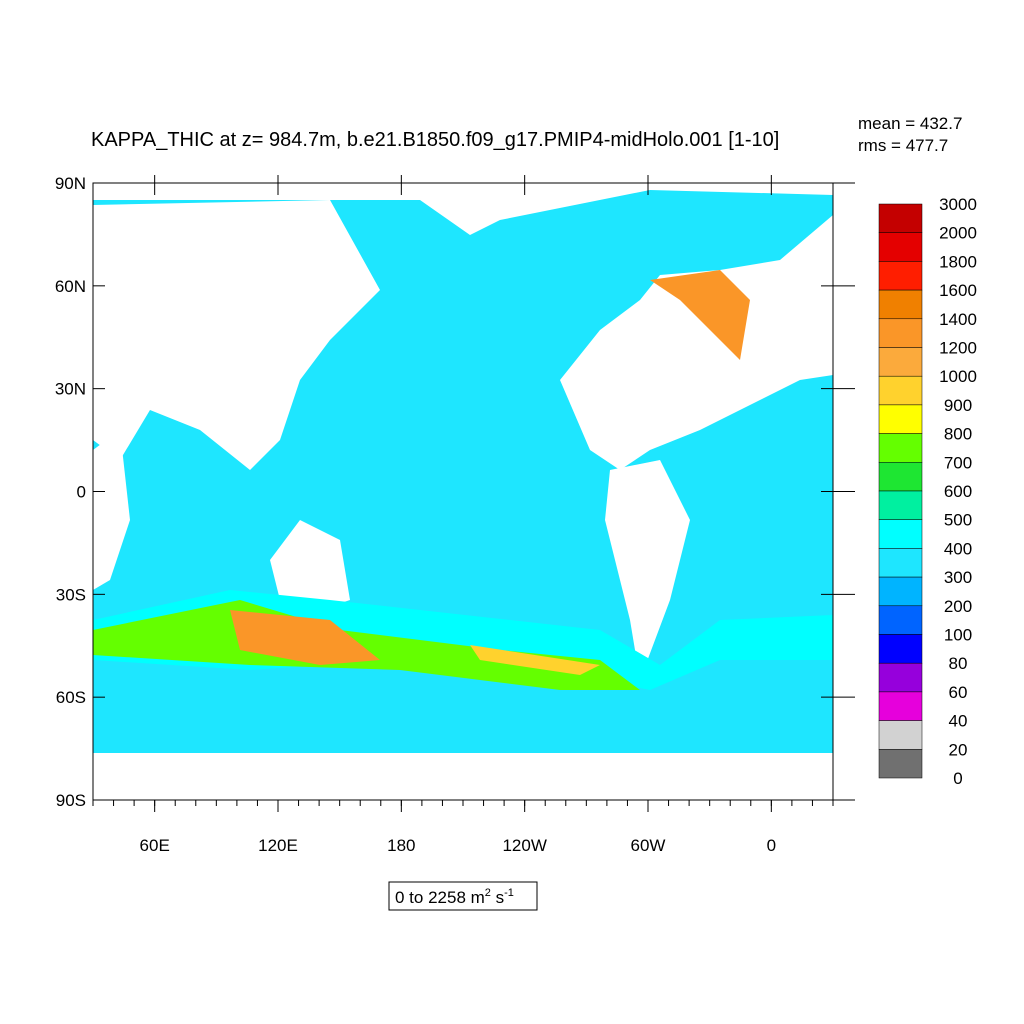 This screenshot has width=1024, height=1024. What do you see at coordinates (958, 319) in the screenshot?
I see `colorbar-label: 1400` at bounding box center [958, 319].